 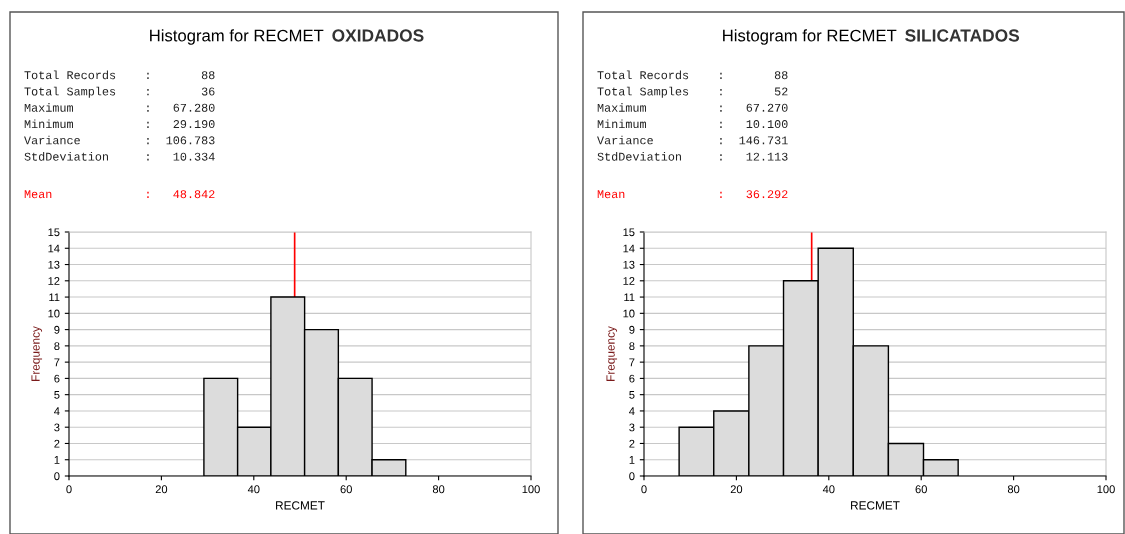 What do you see at coordinates (119, 107) in the screenshot?
I see `text: Maximum : 67.280` at bounding box center [119, 107].